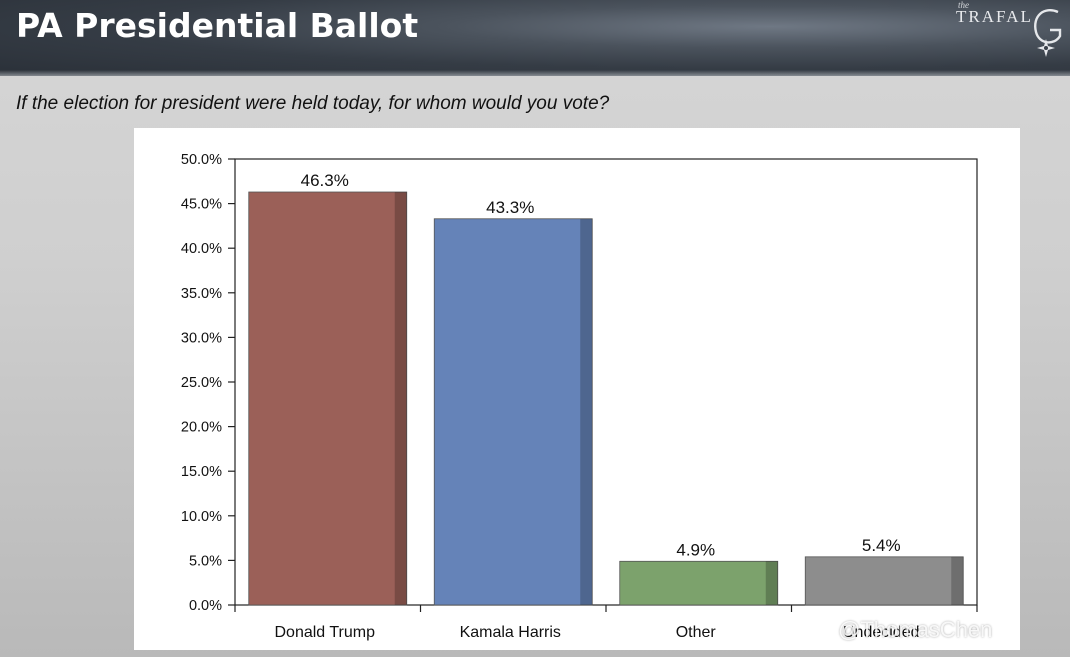 The height and width of the screenshot is (657, 1070). Describe the element at coordinates (205, 606) in the screenshot. I see `y-tick-label: 0.0%` at that location.